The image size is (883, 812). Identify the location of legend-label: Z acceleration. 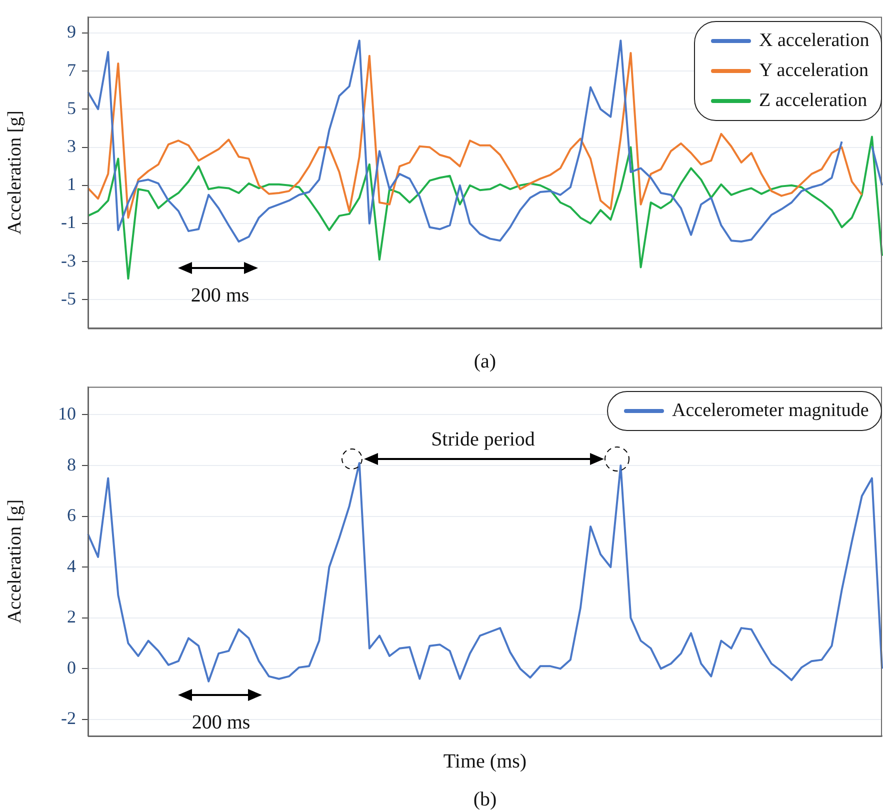
(813, 100).